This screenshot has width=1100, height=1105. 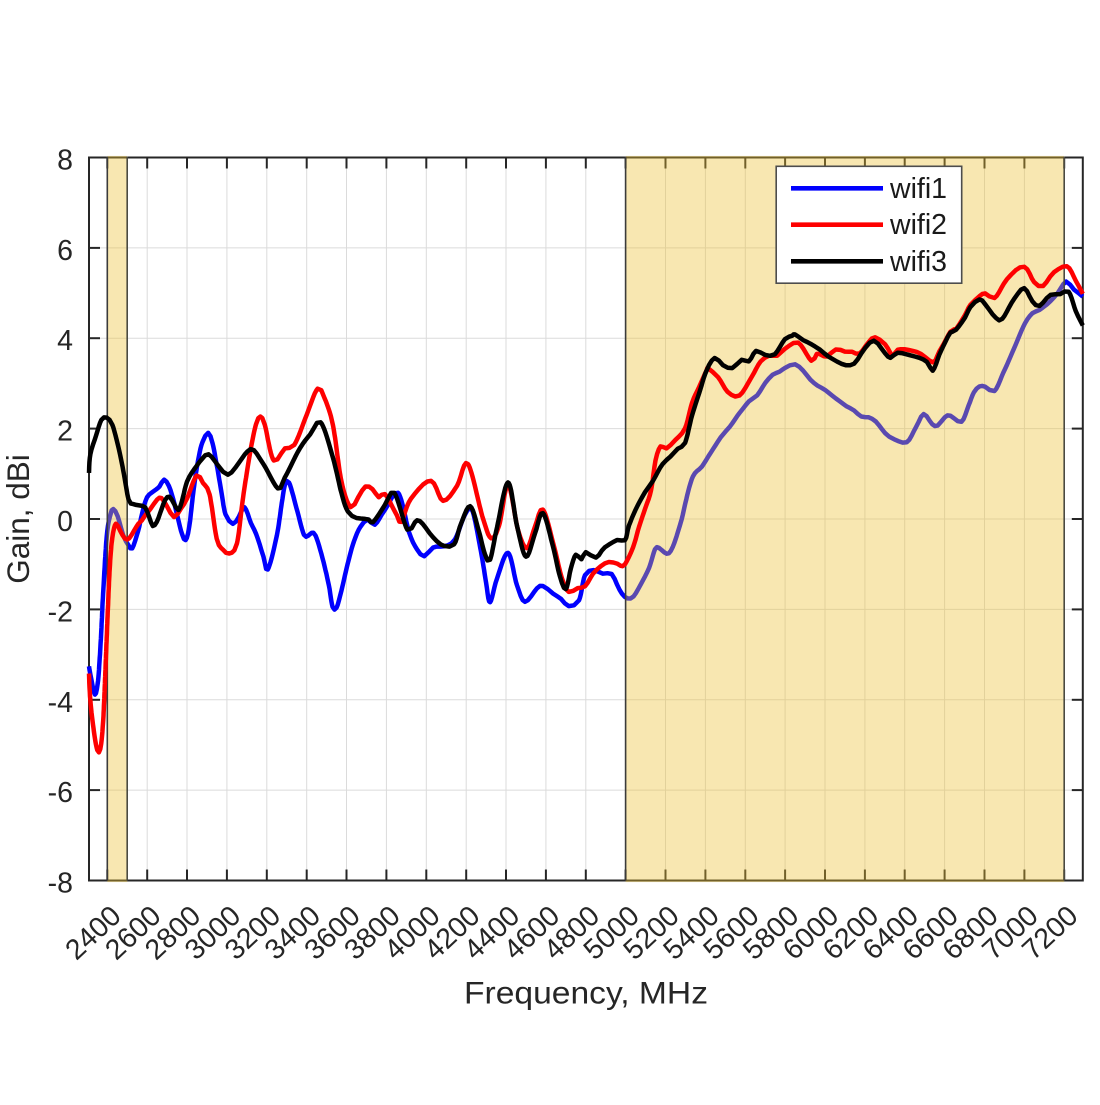 What do you see at coordinates (65, 341) in the screenshot?
I see `svg-text: 4` at bounding box center [65, 341].